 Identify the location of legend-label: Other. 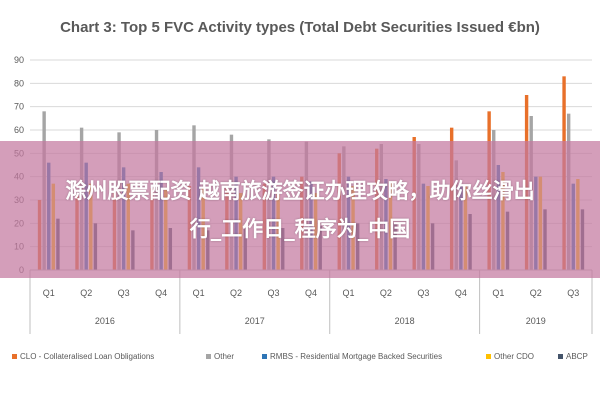
(224, 356).